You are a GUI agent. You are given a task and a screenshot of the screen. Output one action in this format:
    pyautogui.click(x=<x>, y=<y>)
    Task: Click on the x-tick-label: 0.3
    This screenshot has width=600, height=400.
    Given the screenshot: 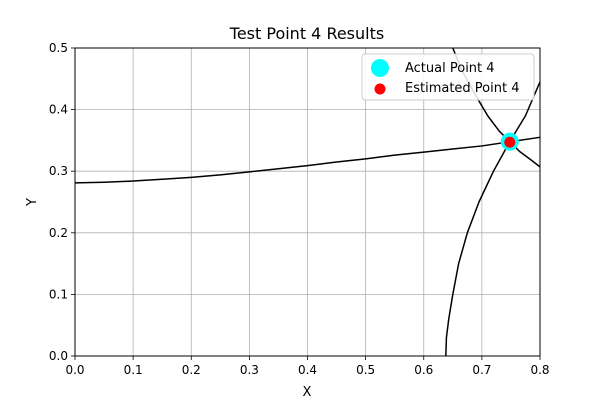 What is the action you would take?
    pyautogui.click(x=249, y=370)
    